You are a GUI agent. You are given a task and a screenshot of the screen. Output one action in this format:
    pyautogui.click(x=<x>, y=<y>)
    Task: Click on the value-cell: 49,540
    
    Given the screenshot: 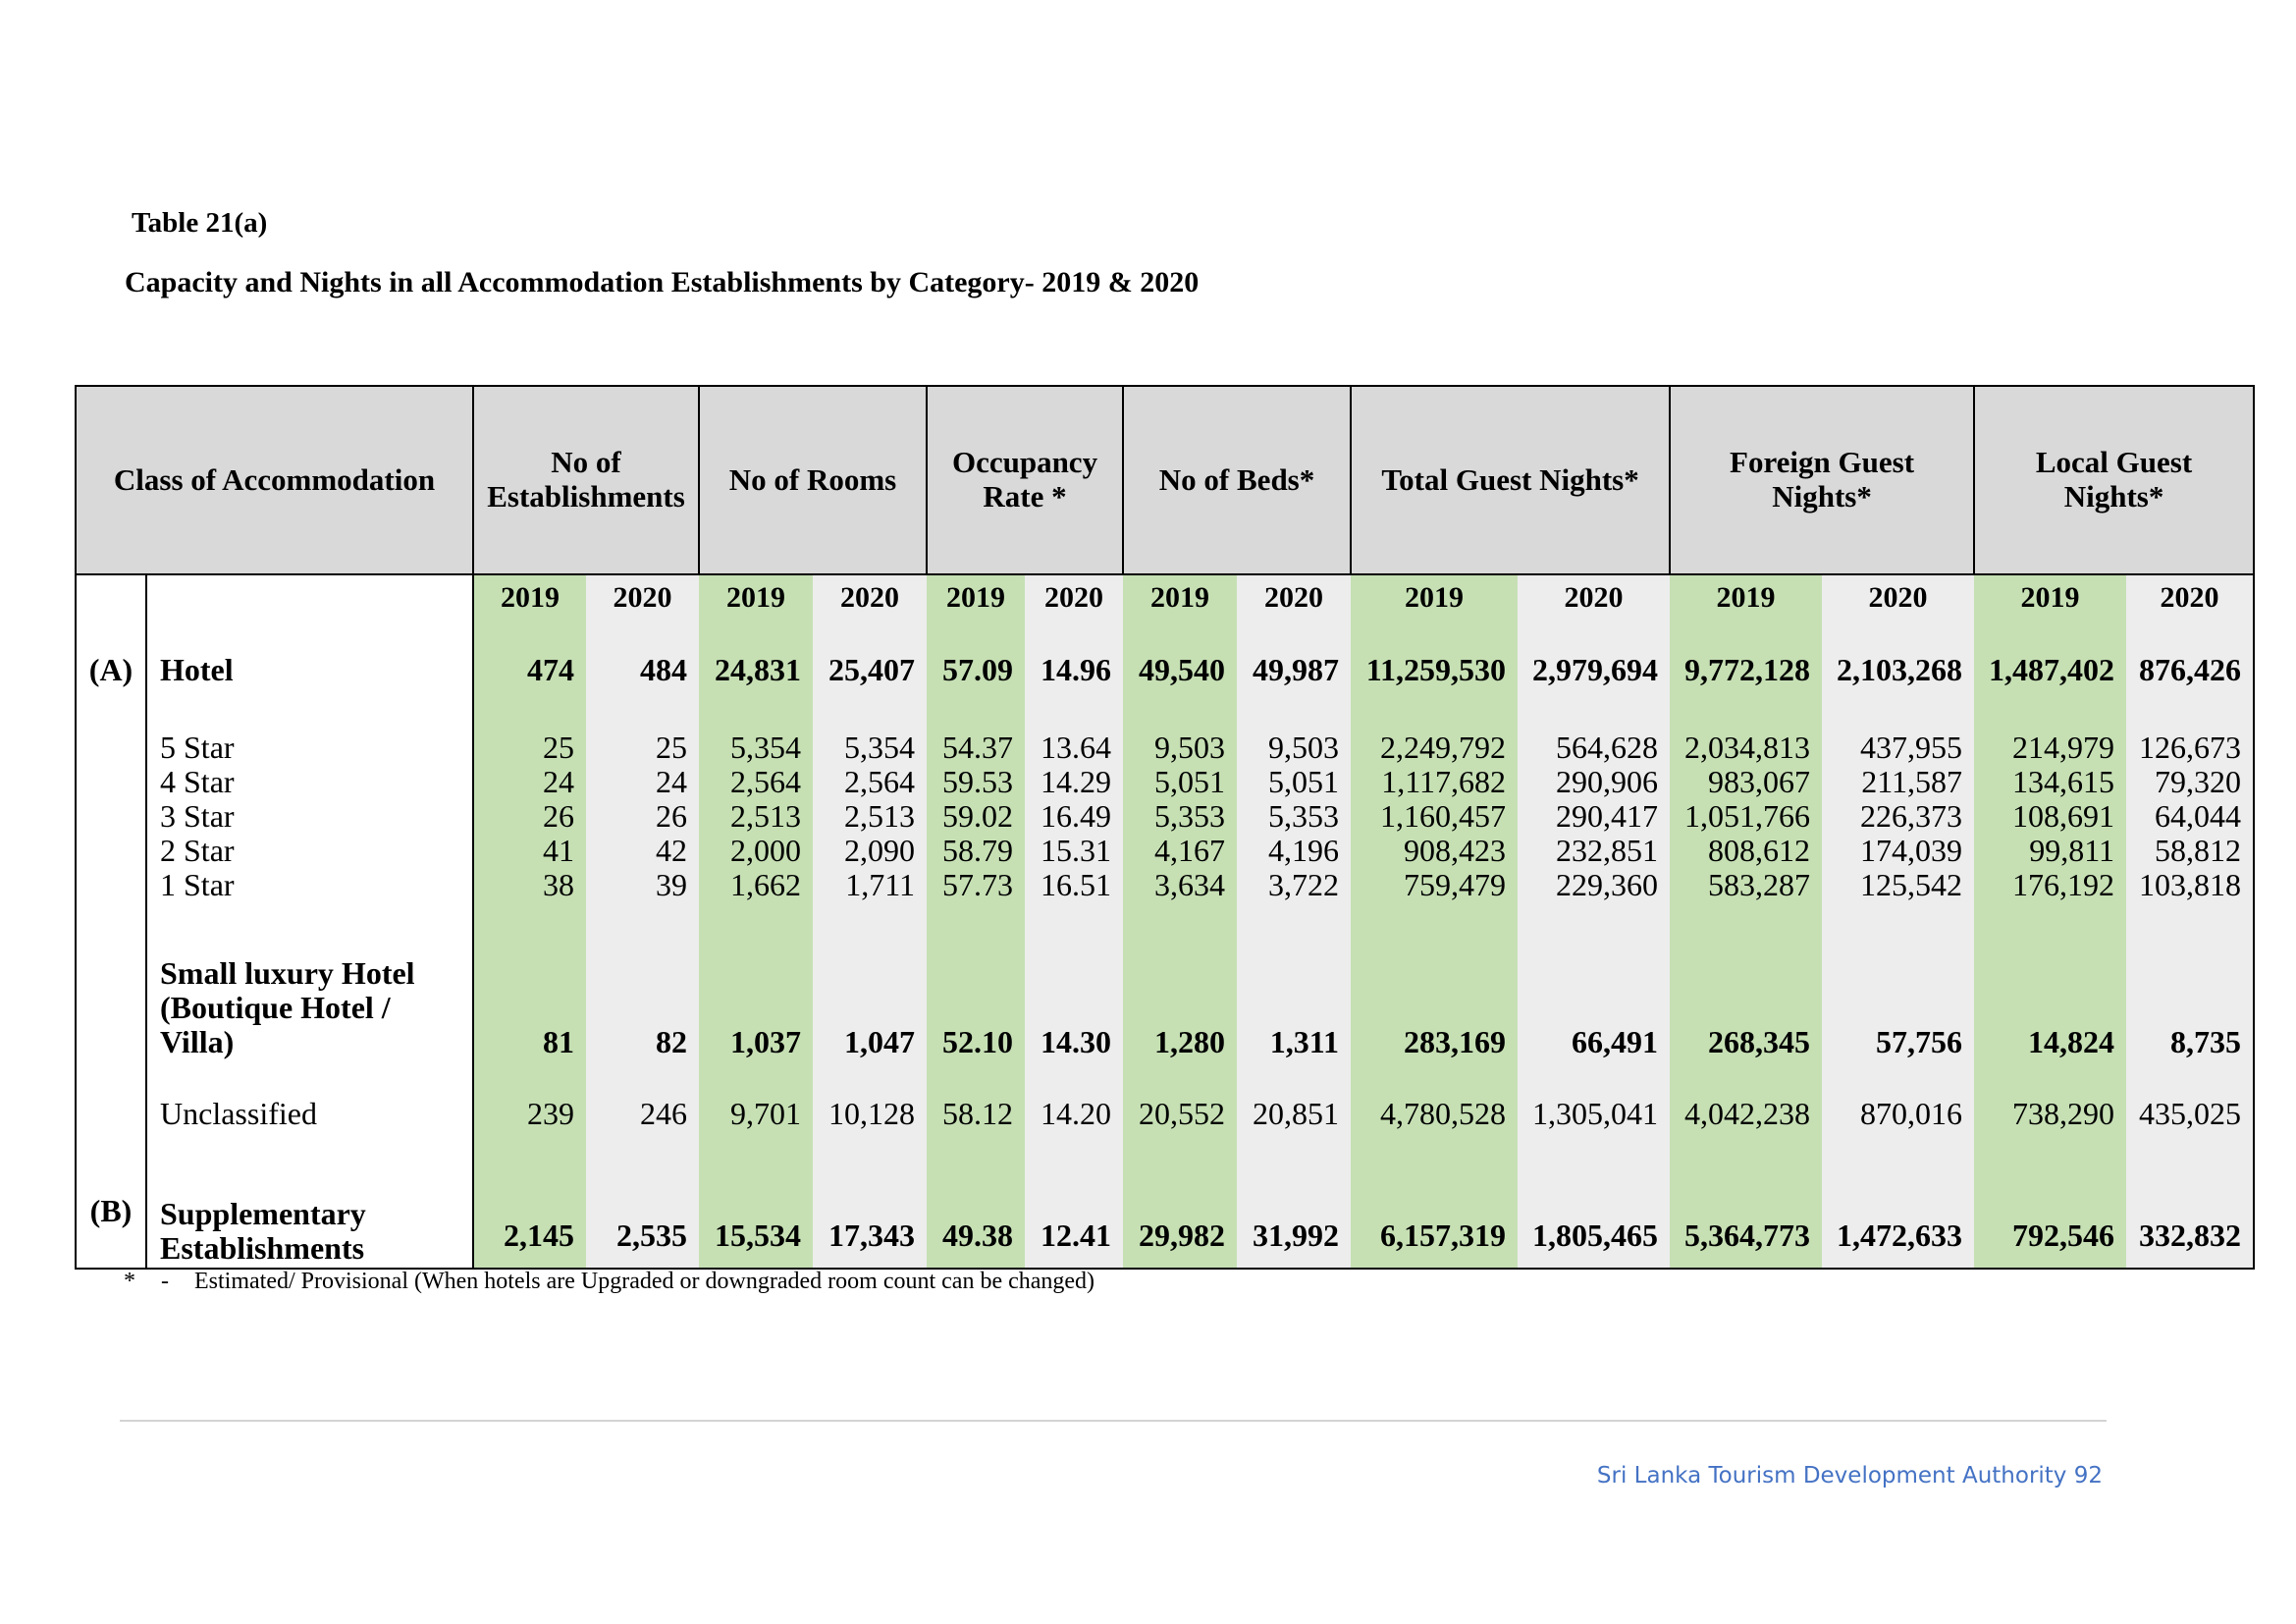 What is the action you would take?
    pyautogui.click(x=1180, y=669)
    